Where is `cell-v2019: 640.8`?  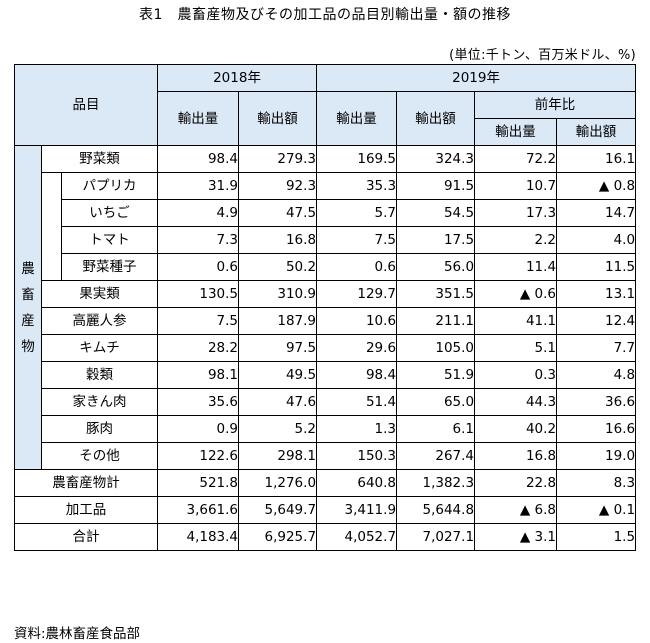 cell-v2019: 640.8 is located at coordinates (357, 483).